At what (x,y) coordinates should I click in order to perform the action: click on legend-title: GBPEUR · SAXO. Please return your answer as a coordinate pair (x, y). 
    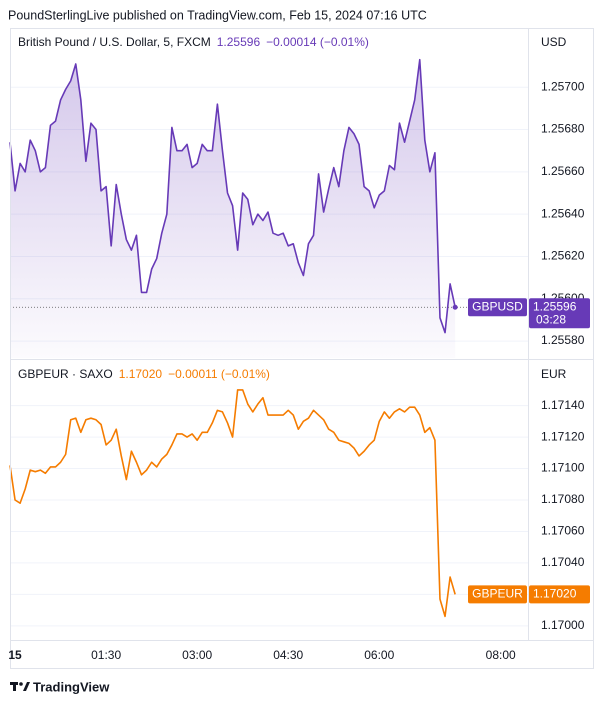
    Looking at the image, I should click on (65, 374).